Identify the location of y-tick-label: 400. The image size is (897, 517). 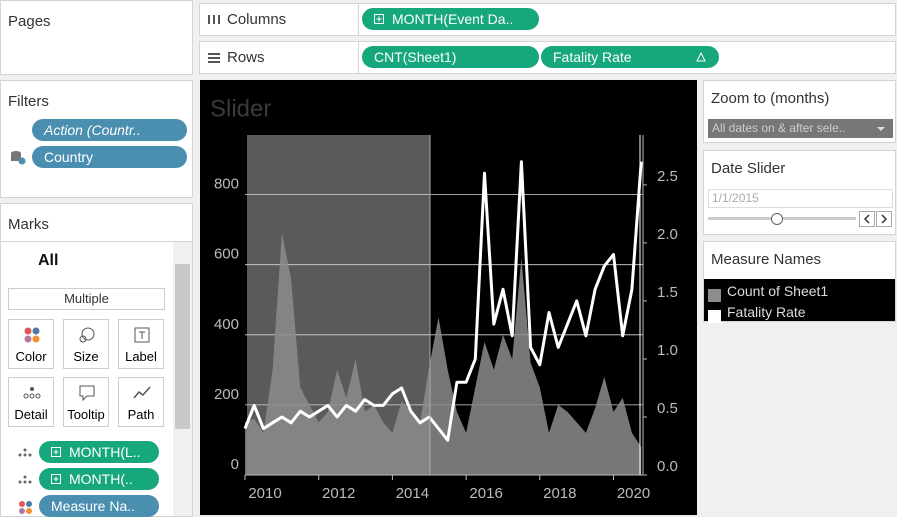
(226, 324).